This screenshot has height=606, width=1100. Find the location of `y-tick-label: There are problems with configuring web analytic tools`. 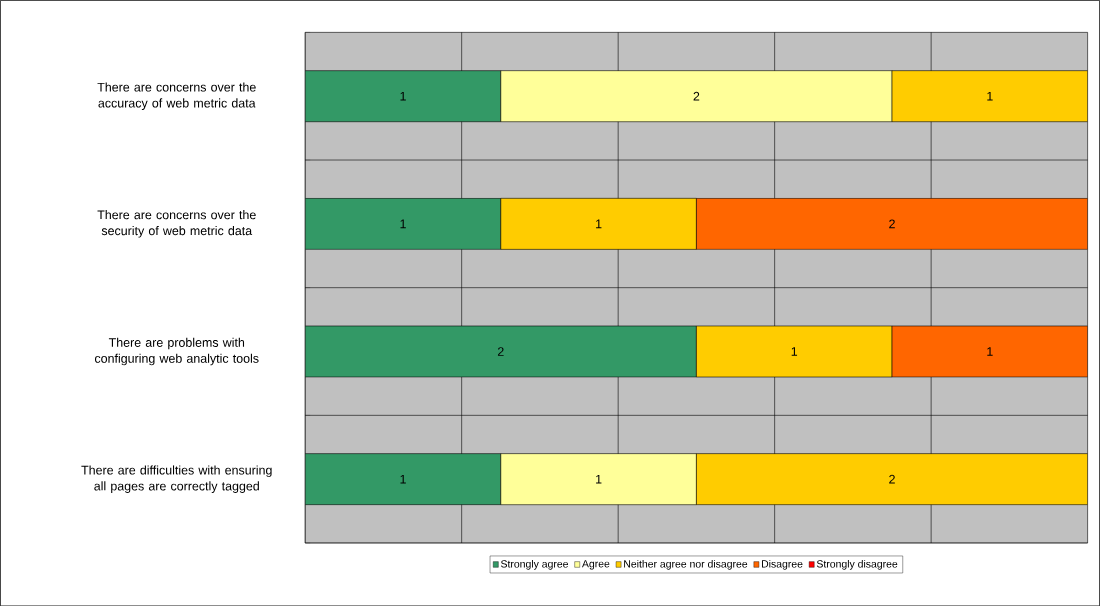

y-tick-label: There are problems with configuring web analytic tools is located at coordinates (176, 351).